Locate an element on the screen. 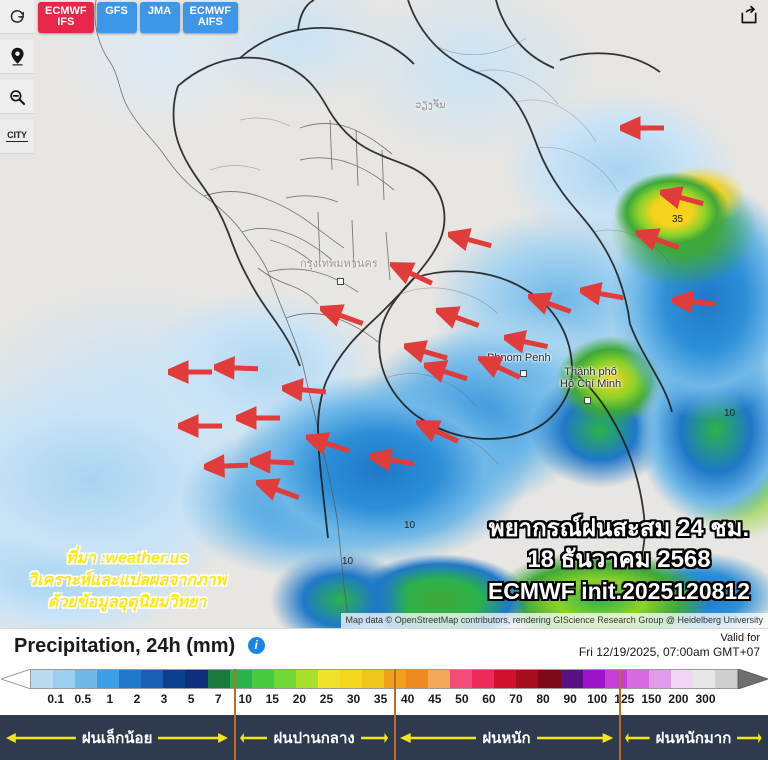 The image size is (768, 760). model-tab-gfs: GFS is located at coordinates (116, 17).